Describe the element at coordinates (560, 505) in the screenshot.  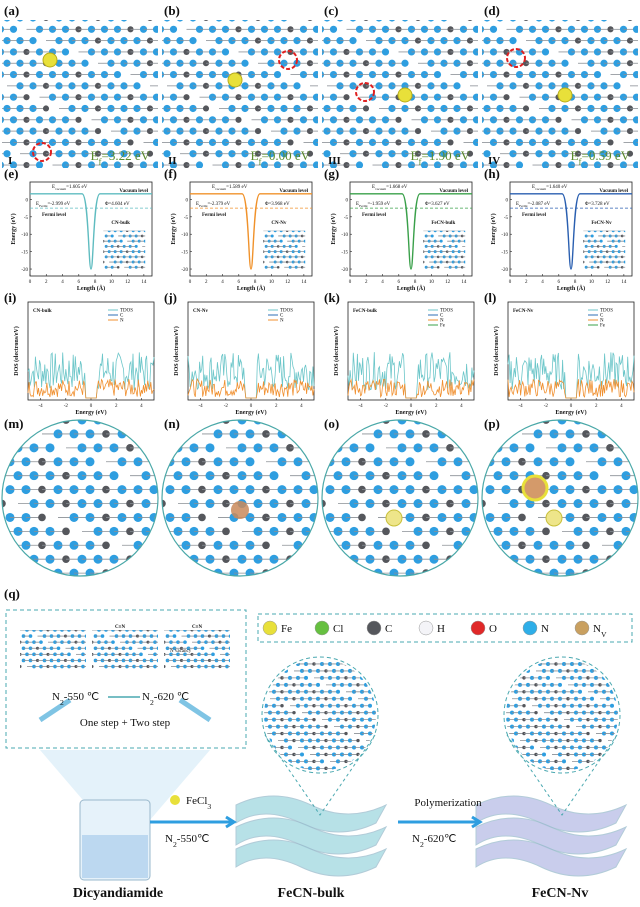
I see `structure` at that location.